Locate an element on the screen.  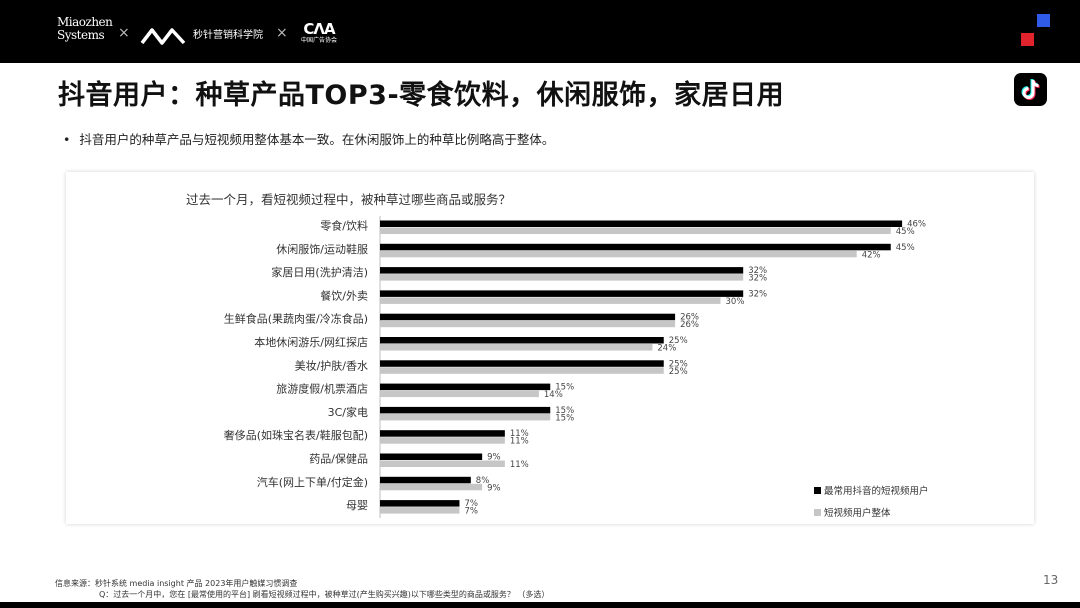
category-label: 餐饮/外卖 is located at coordinates (344, 295).